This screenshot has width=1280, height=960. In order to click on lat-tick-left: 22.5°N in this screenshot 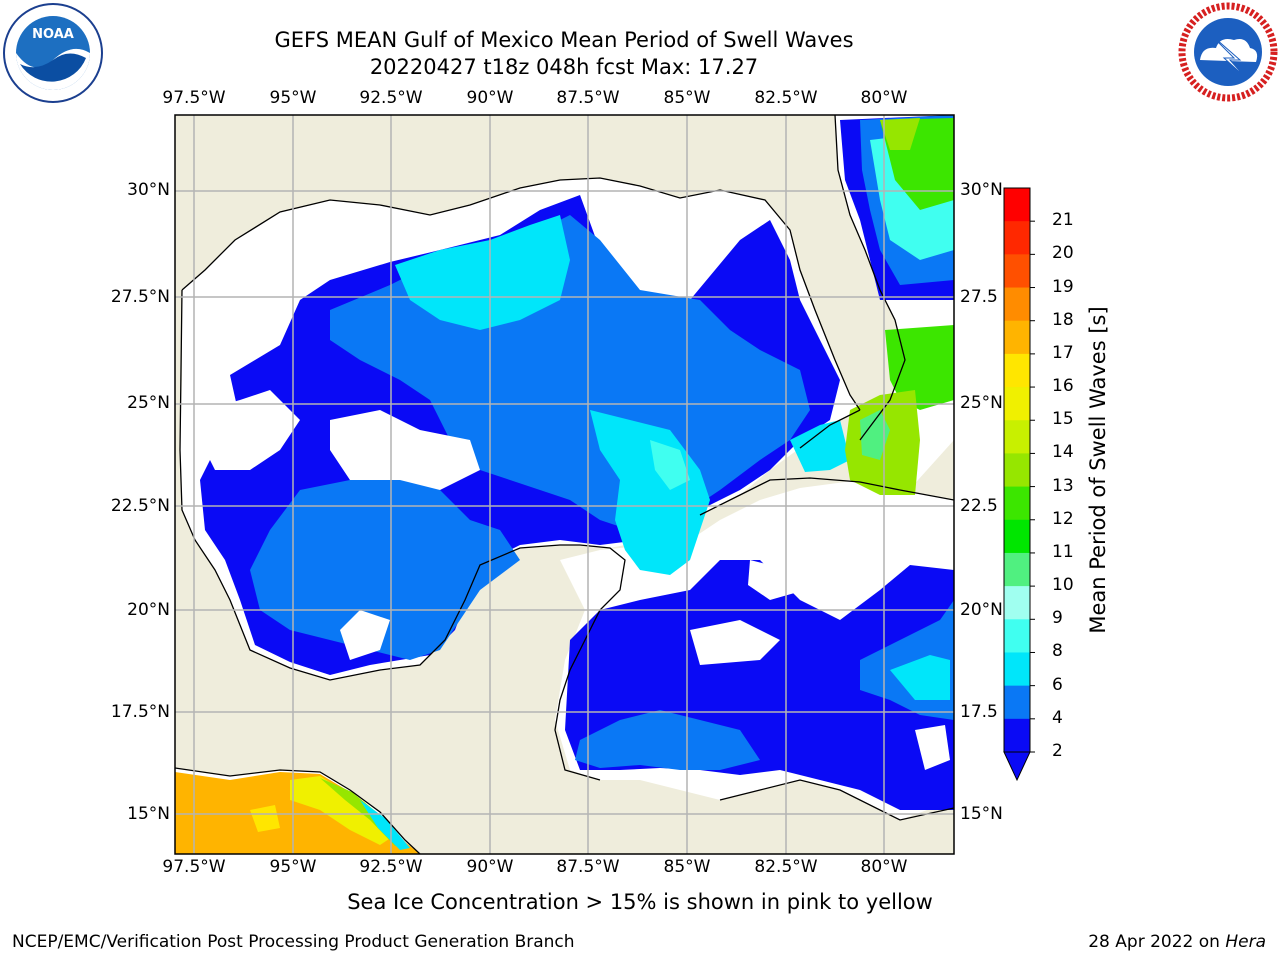, I will do `click(140, 506)`.